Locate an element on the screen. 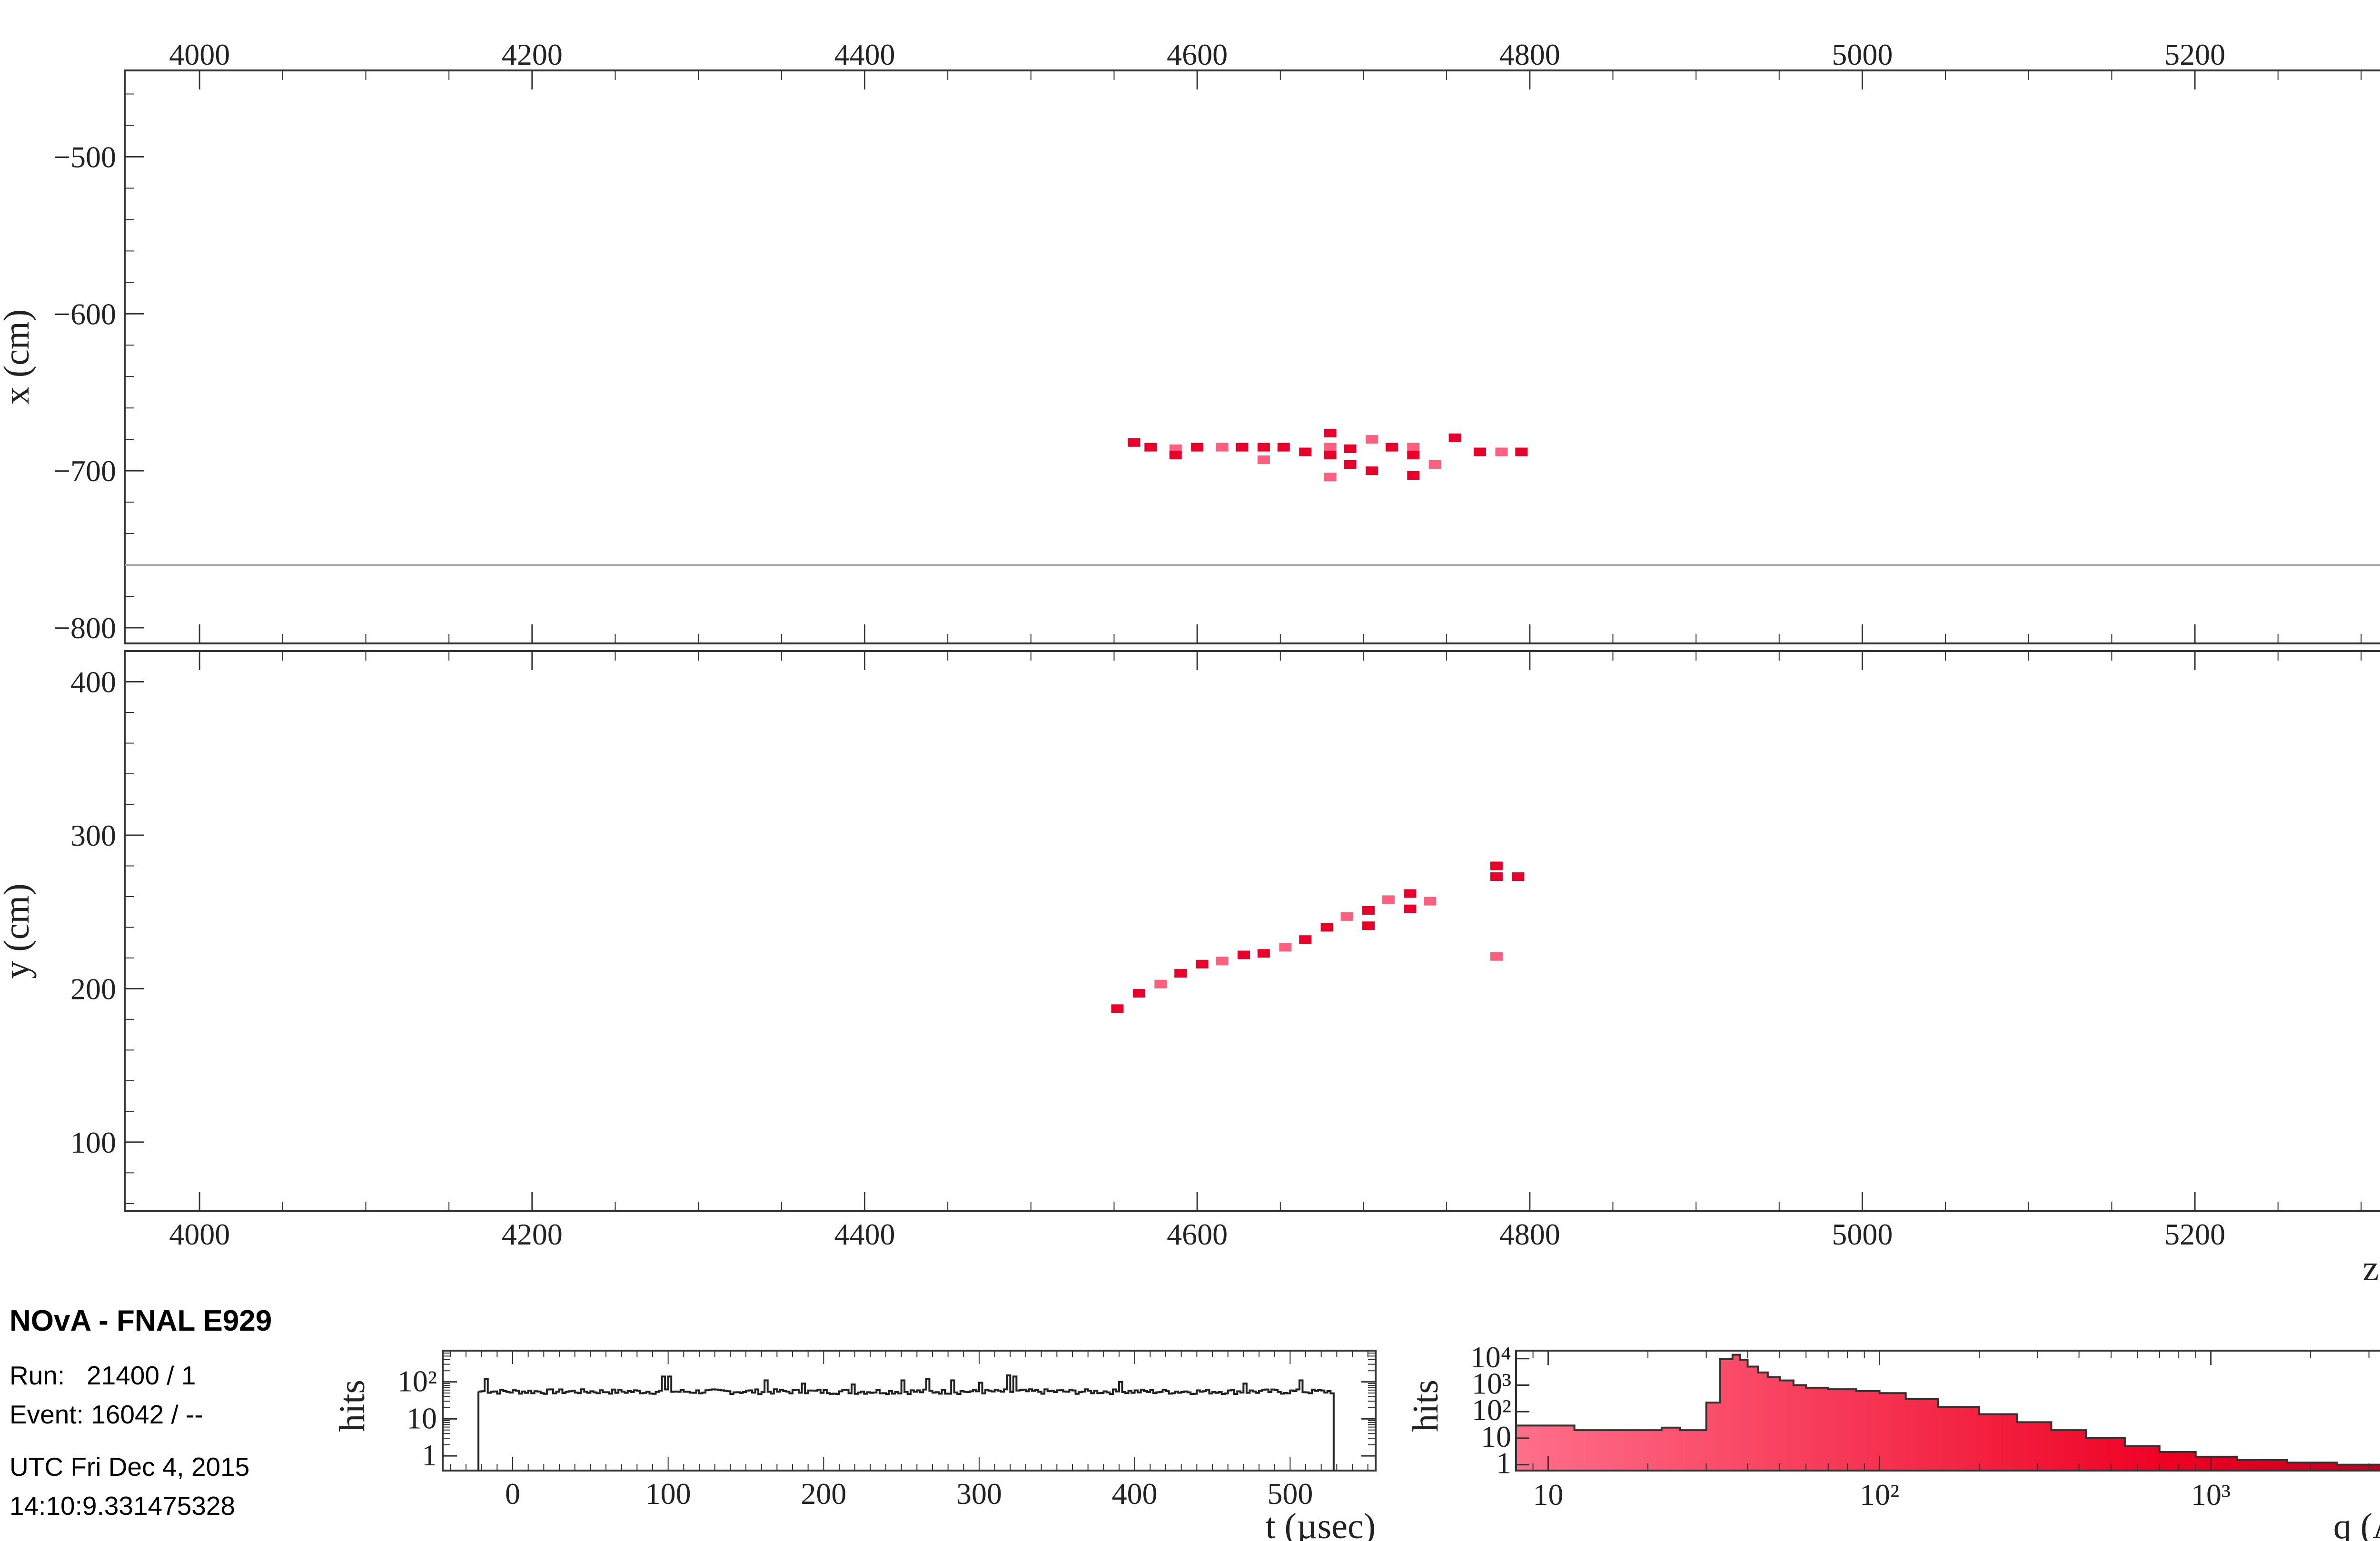  event-info: Event: 16042 / -- is located at coordinates (106, 1414).